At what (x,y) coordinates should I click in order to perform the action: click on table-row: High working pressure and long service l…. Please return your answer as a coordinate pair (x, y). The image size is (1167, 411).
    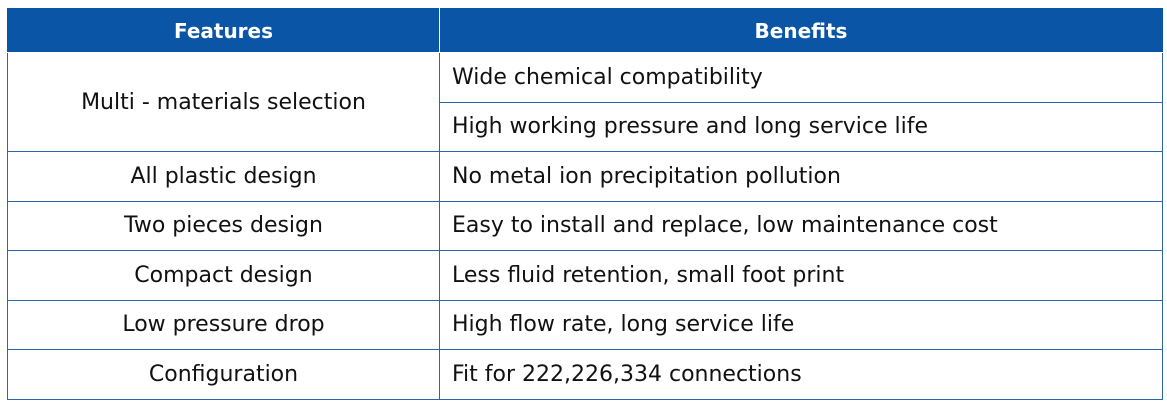
    Looking at the image, I should click on (585, 126).